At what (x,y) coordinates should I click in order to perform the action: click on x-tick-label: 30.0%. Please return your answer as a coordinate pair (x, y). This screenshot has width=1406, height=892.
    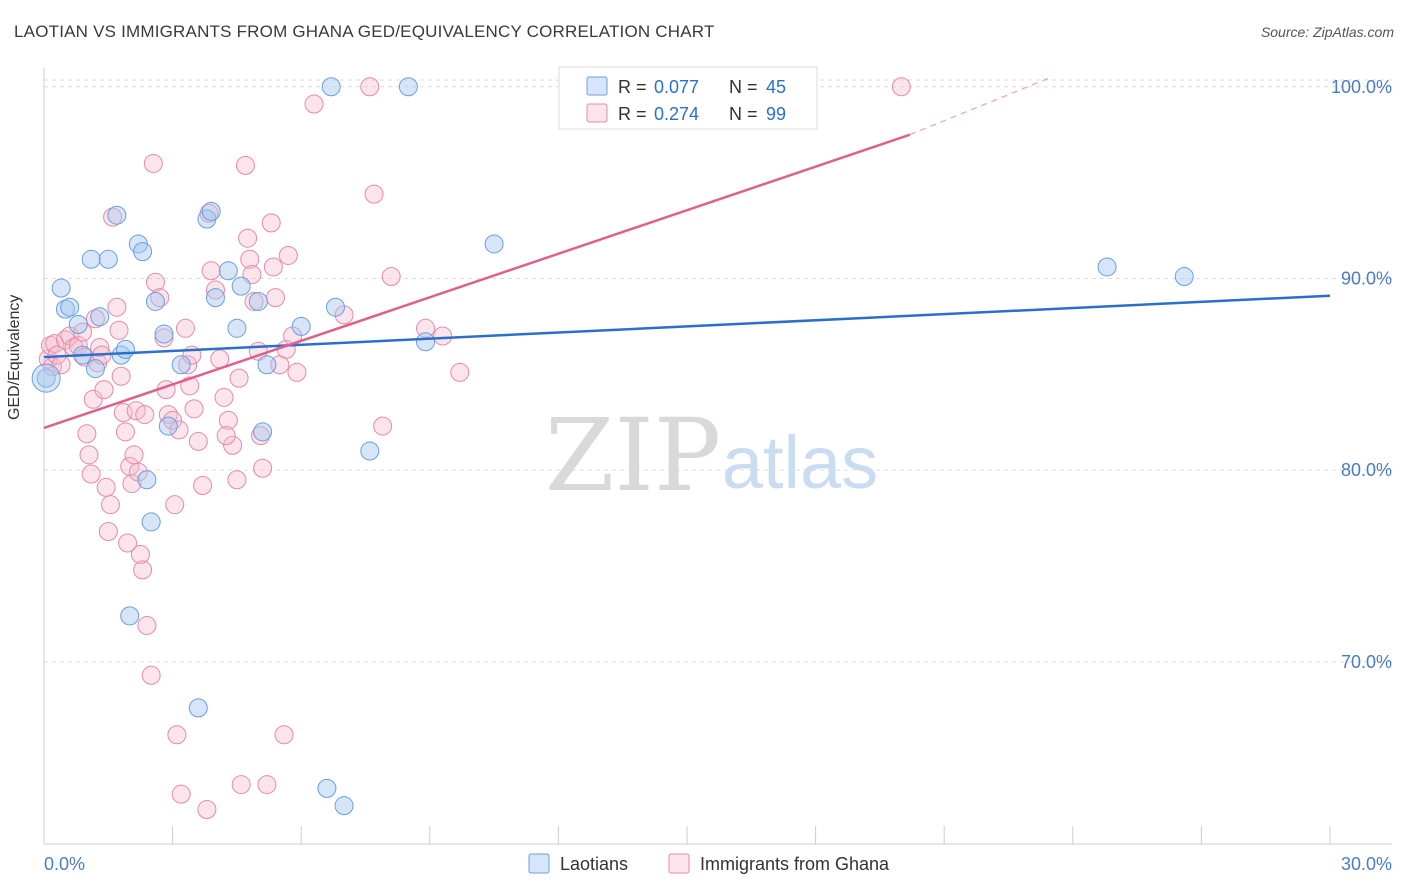
    Looking at the image, I should click on (1366, 864).